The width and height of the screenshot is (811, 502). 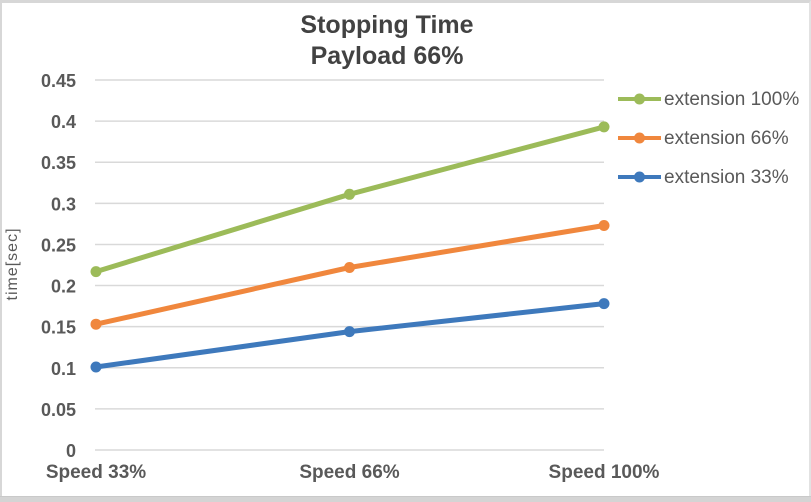 I want to click on y-tick-label: 0.25, so click(x=58, y=245).